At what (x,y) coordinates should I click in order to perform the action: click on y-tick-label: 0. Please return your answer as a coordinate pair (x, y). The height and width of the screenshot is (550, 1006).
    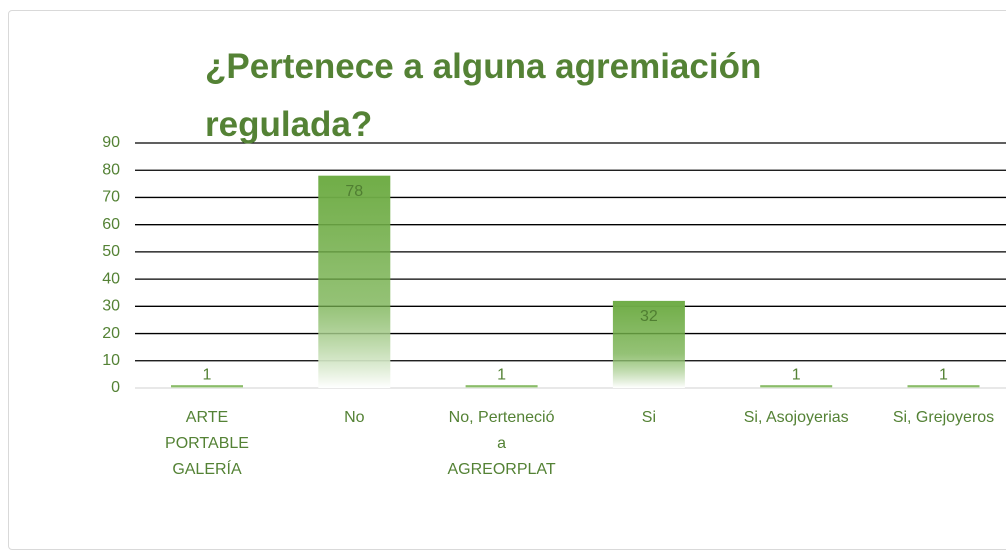
    Looking at the image, I should click on (115, 387).